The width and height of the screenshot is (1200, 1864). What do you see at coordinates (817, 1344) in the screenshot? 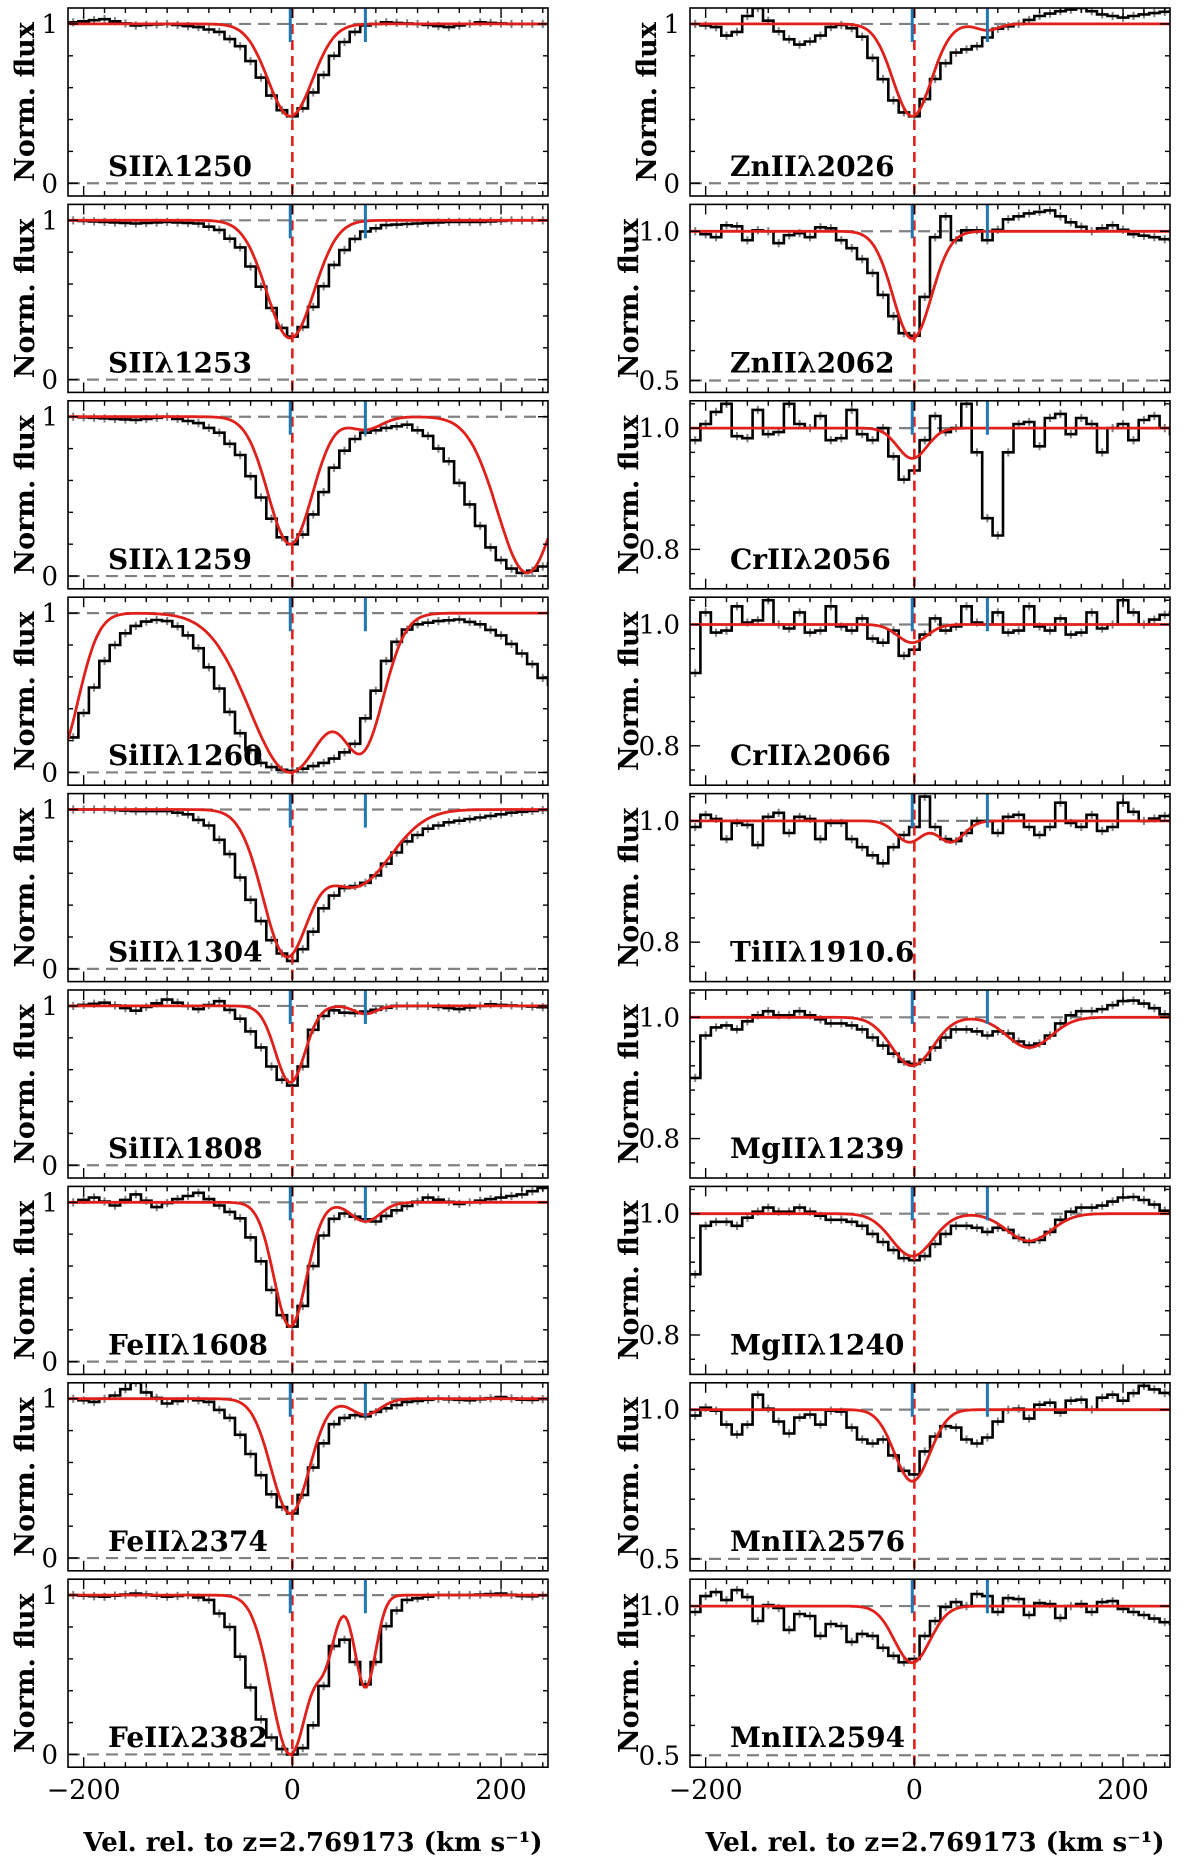
I see `transition-label: MgIIλ1240` at bounding box center [817, 1344].